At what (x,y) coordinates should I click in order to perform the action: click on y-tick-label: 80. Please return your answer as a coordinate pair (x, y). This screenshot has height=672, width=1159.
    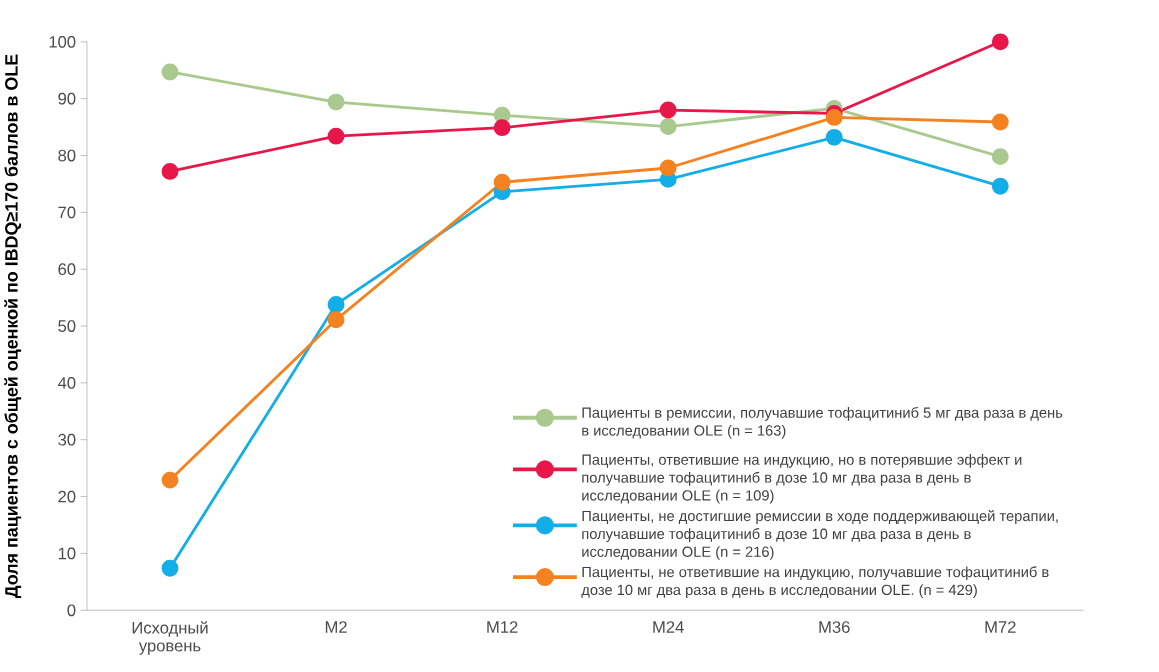
    Looking at the image, I should click on (67, 155).